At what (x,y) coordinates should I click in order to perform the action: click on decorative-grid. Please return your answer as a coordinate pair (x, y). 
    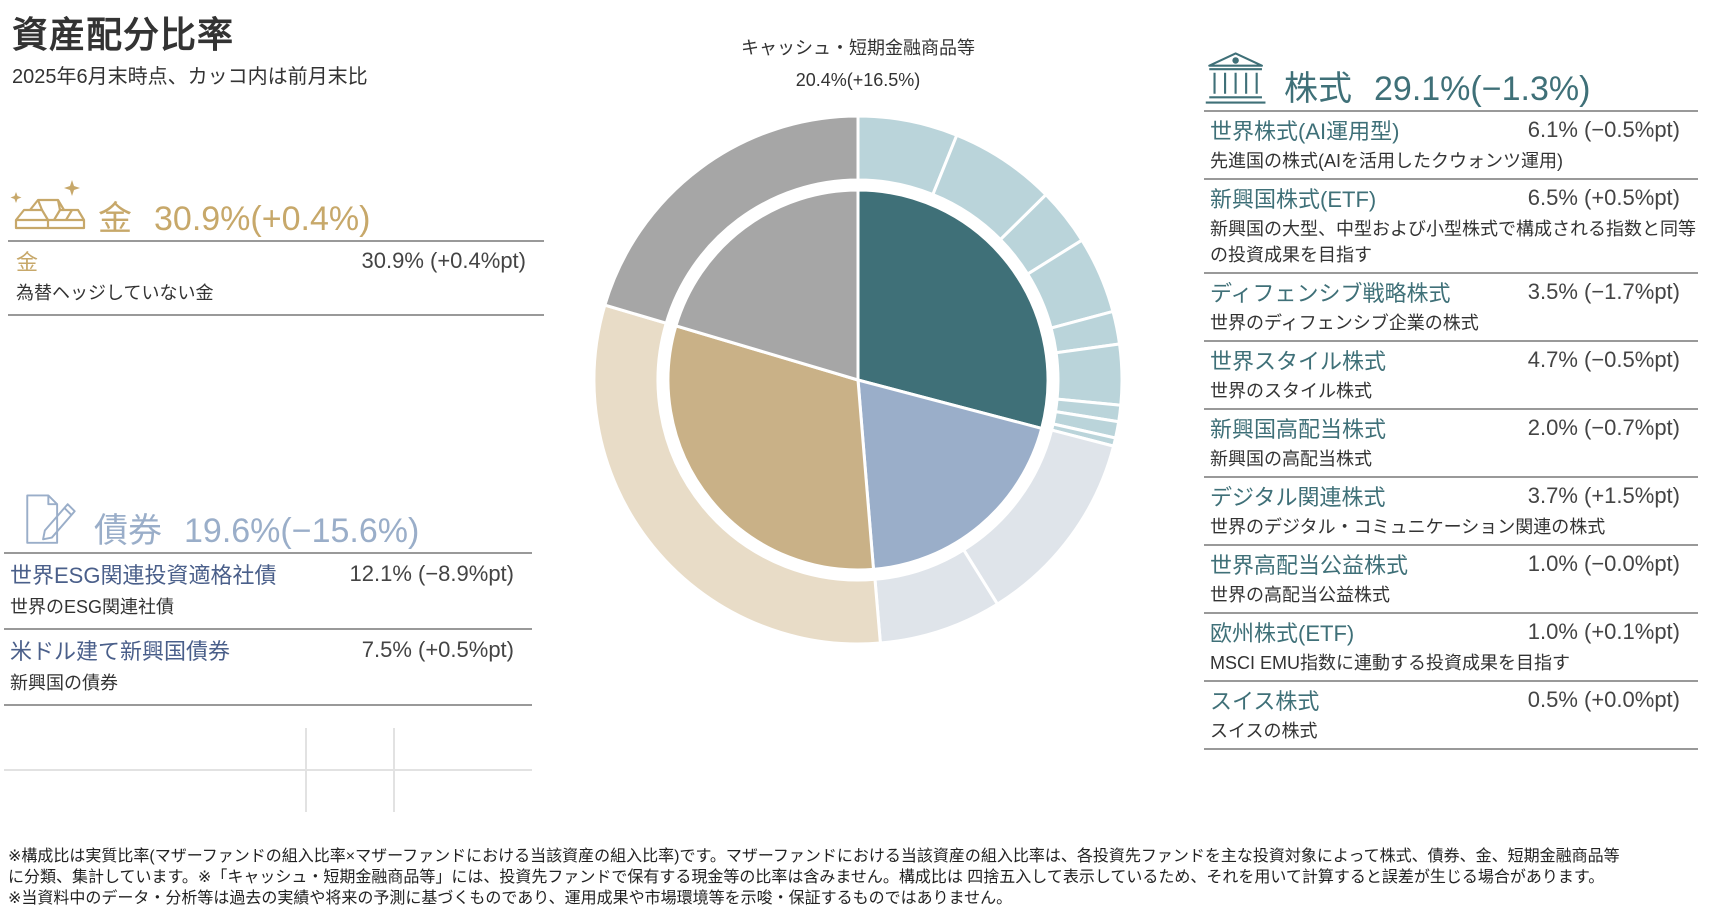
    Looking at the image, I should click on (268, 770).